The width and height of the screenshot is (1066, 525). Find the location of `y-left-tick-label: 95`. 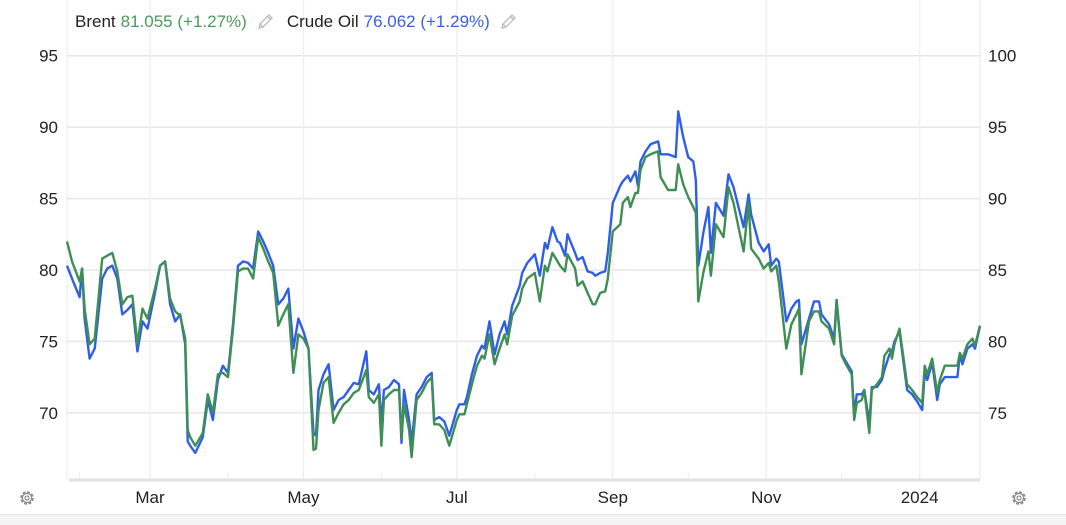

y-left-tick-label: 95 is located at coordinates (48, 56).